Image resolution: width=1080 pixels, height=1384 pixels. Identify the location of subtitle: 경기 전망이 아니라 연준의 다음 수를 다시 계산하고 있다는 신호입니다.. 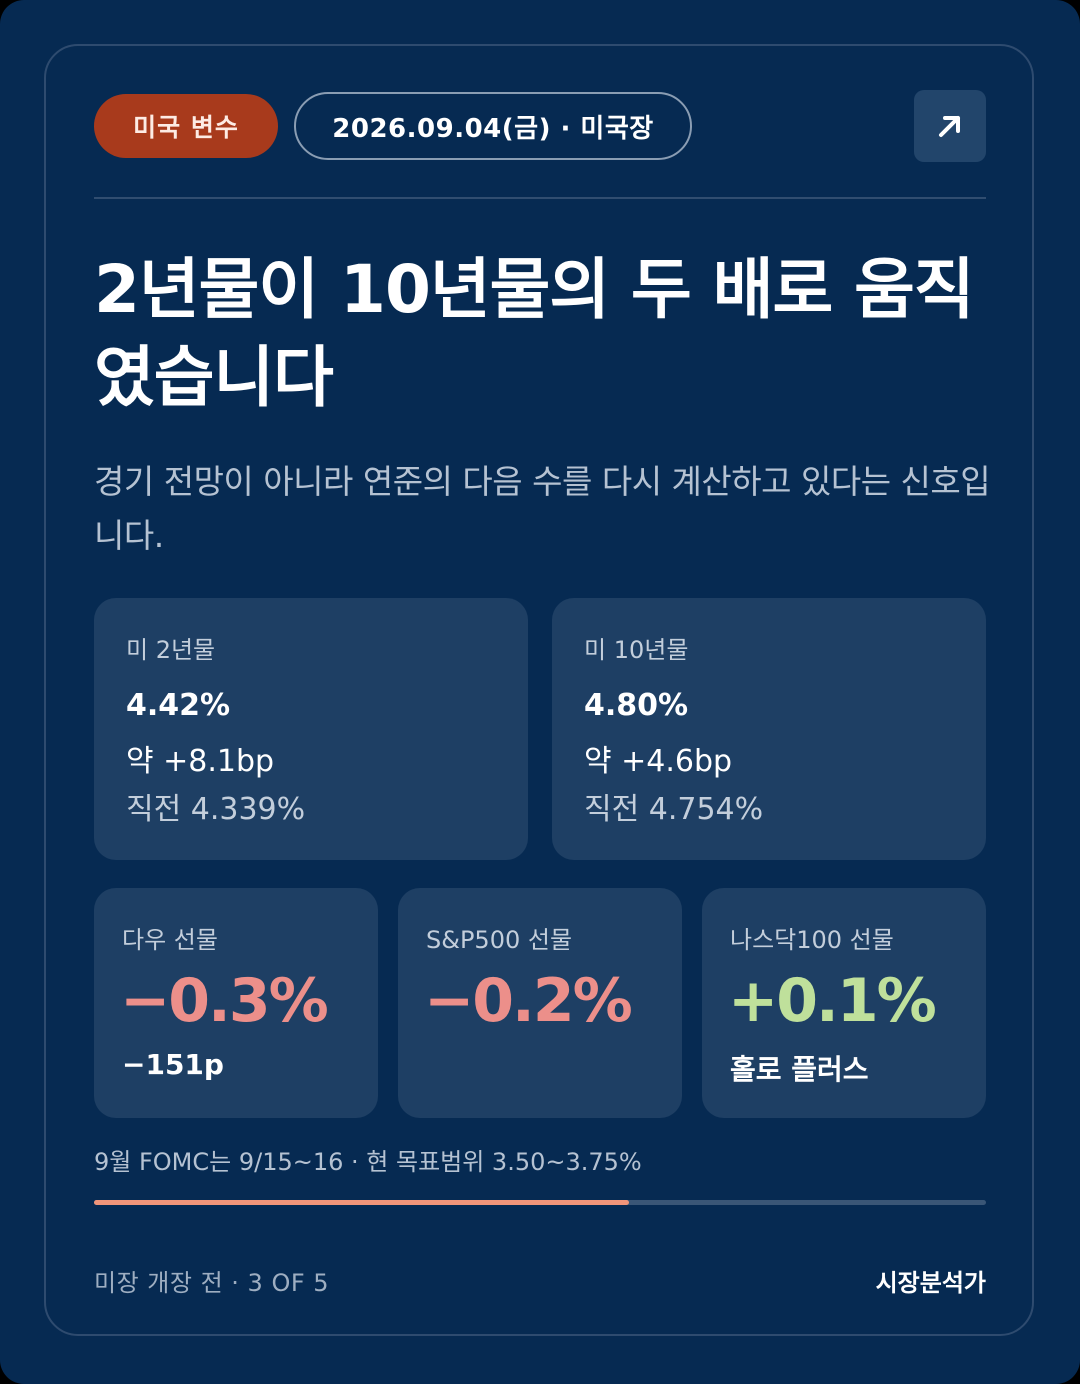
(542, 508).